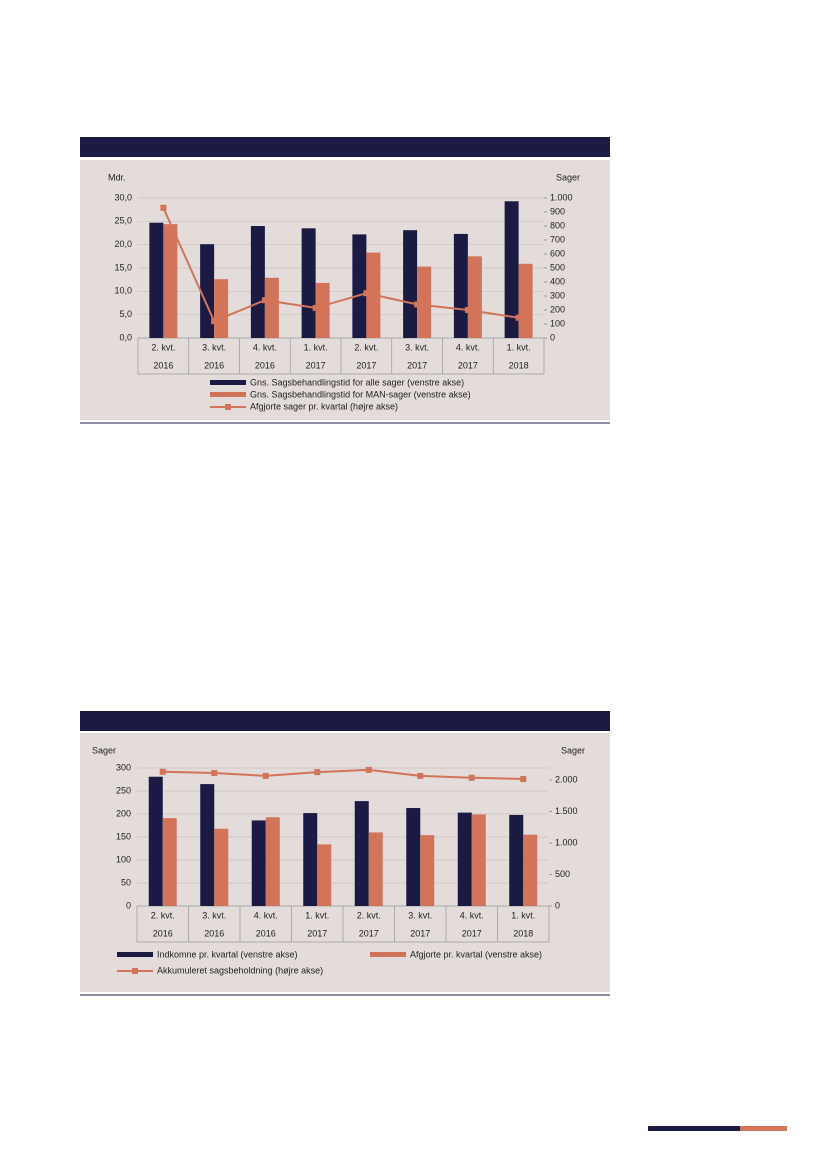  What do you see at coordinates (566, 811) in the screenshot?
I see `y2-tick-label: 1.500` at bounding box center [566, 811].